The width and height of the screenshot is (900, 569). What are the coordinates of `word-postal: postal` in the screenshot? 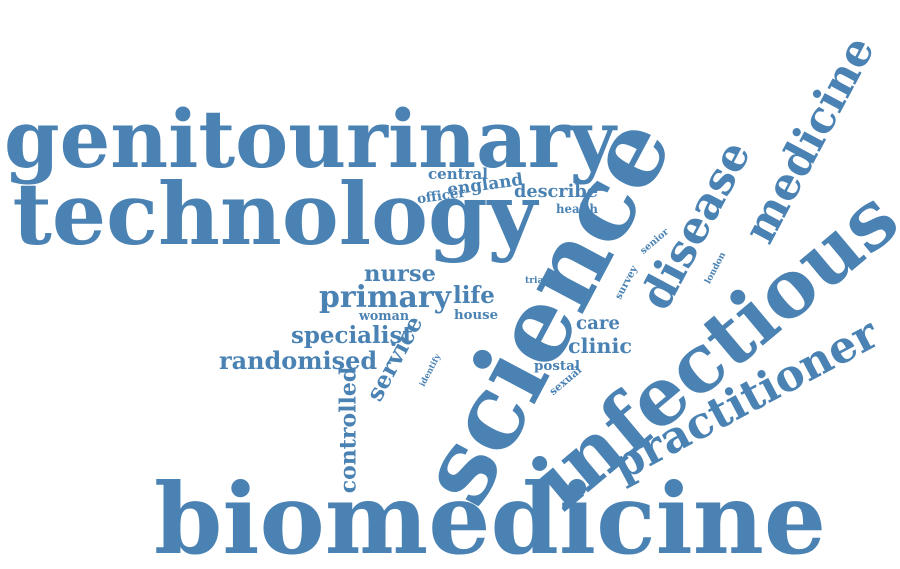 It's located at (557, 365).